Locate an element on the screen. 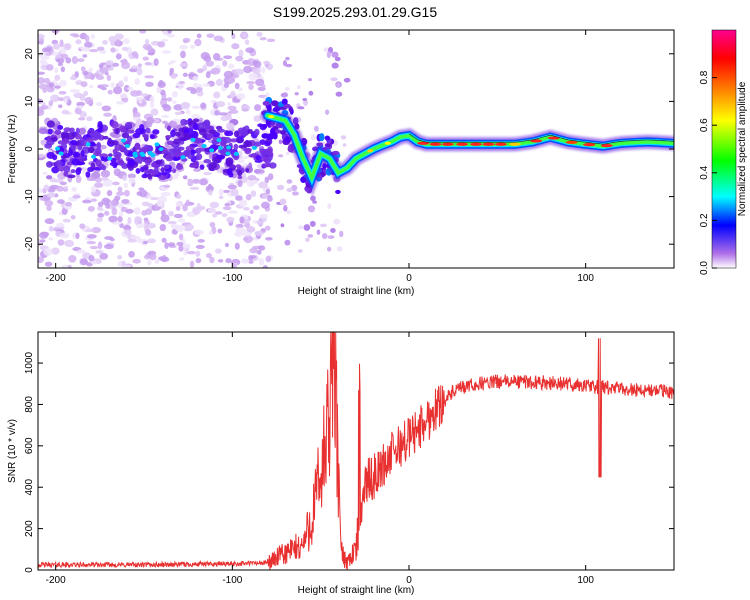 The width and height of the screenshot is (750, 600). colorbar-gradient is located at coordinates (724, 149).